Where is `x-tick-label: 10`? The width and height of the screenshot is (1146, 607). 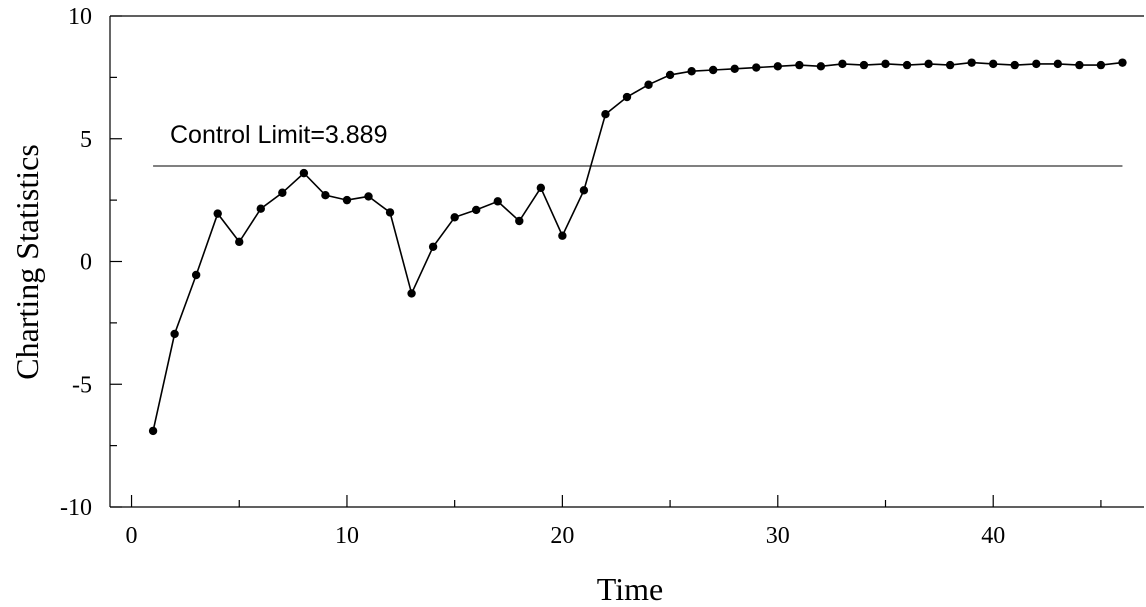
x-tick-label: 10 is located at coordinates (347, 536).